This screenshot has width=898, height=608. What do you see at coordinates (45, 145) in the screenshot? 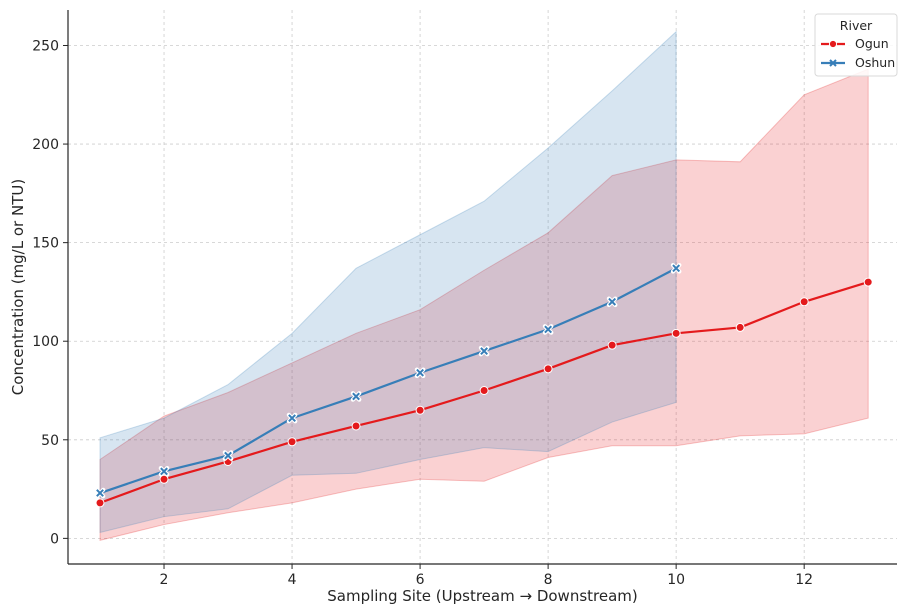
I see `y-tick-label: 200` at bounding box center [45, 145].